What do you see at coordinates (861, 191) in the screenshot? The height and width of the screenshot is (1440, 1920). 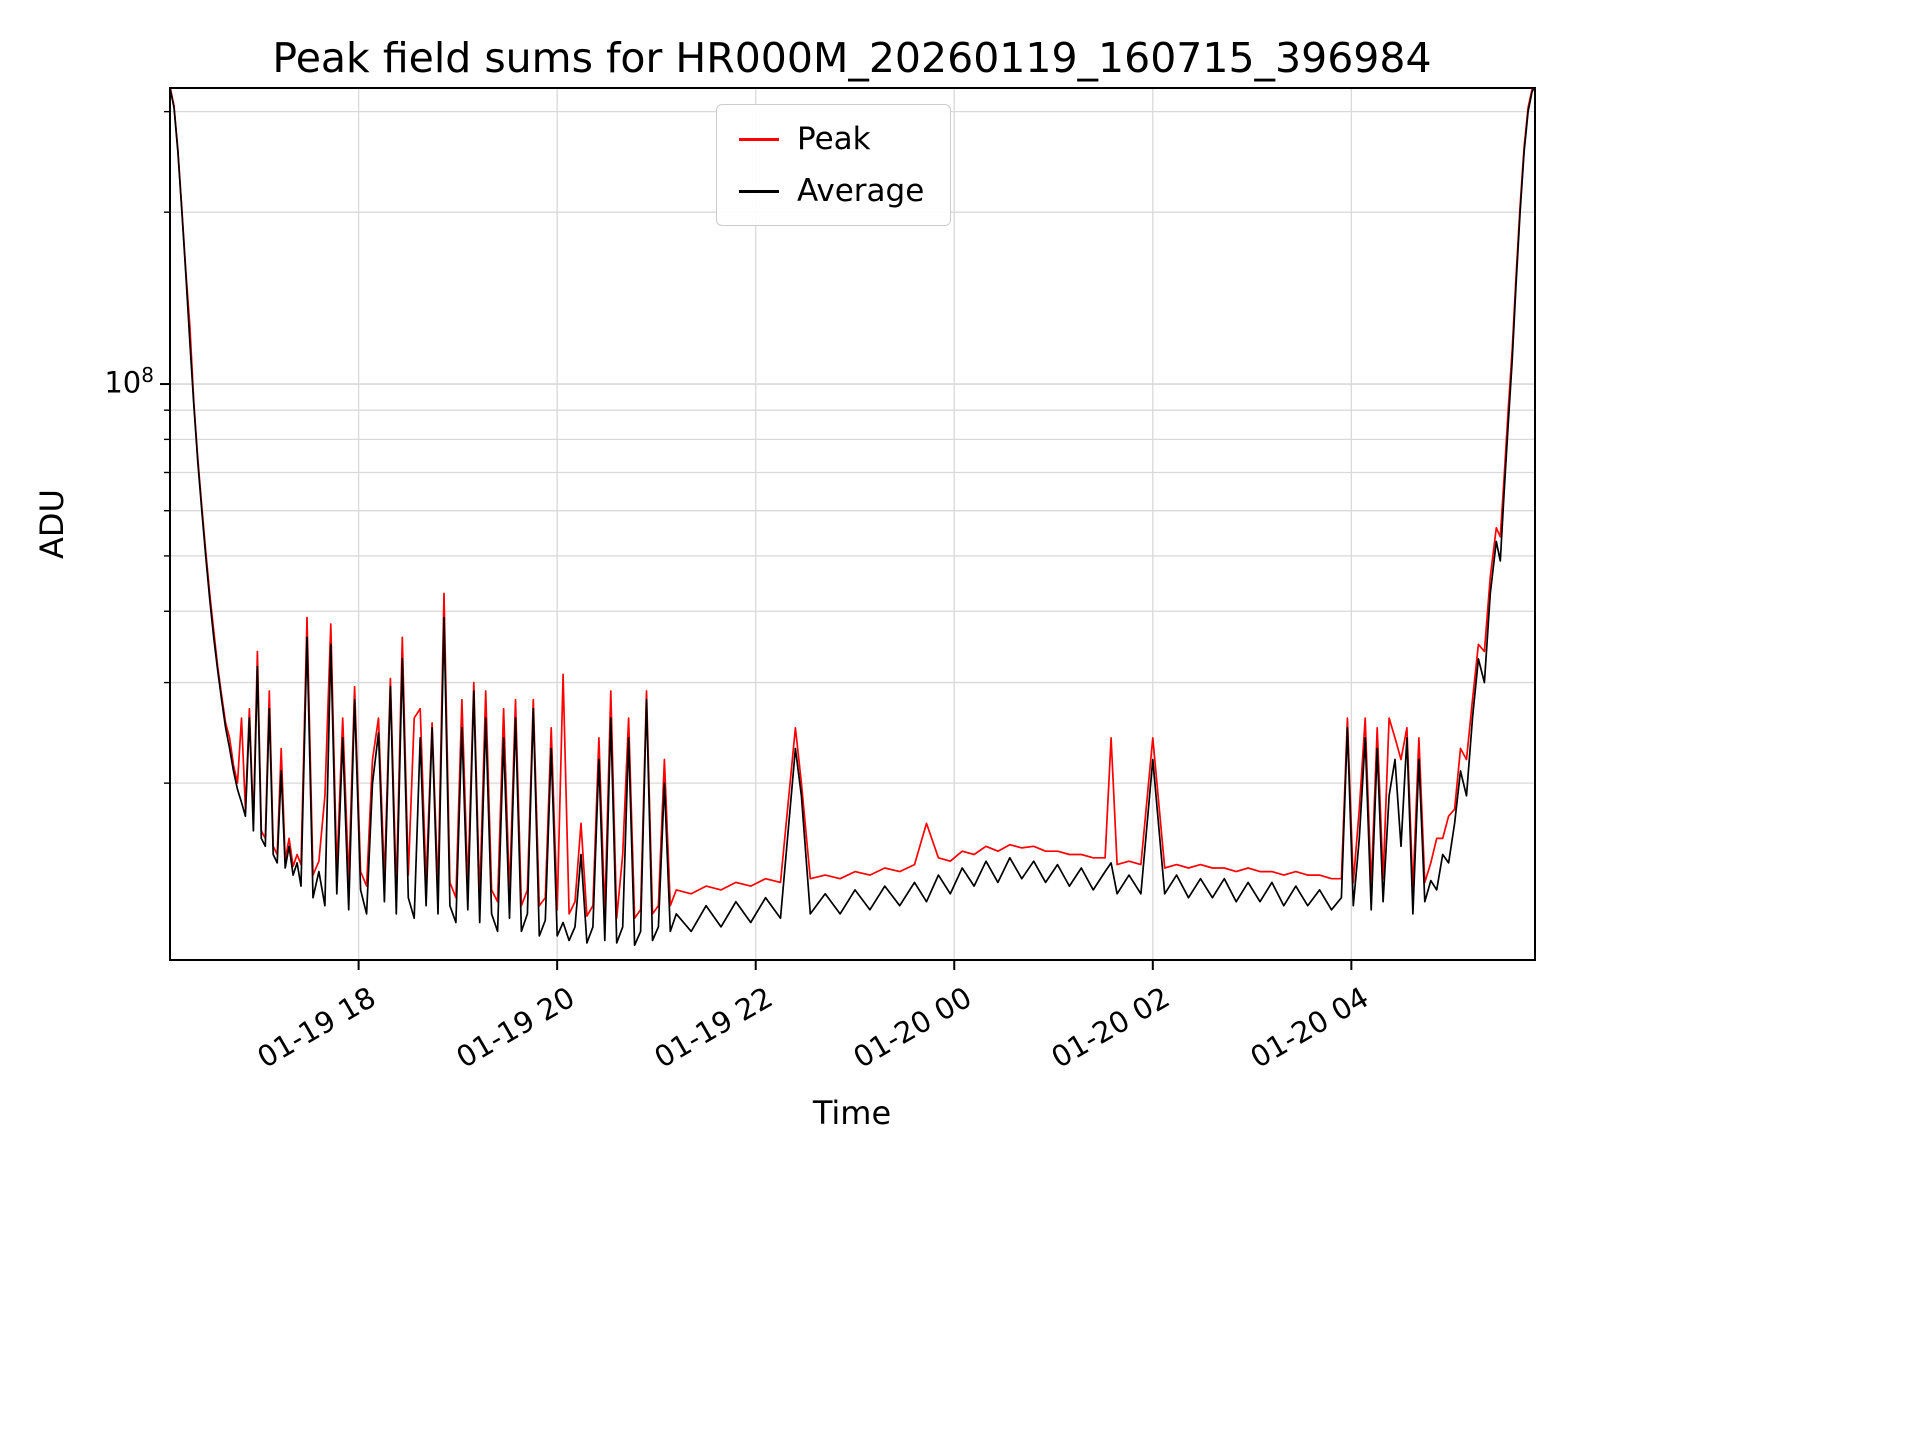 I see `legend-label-average: Average` at bounding box center [861, 191].